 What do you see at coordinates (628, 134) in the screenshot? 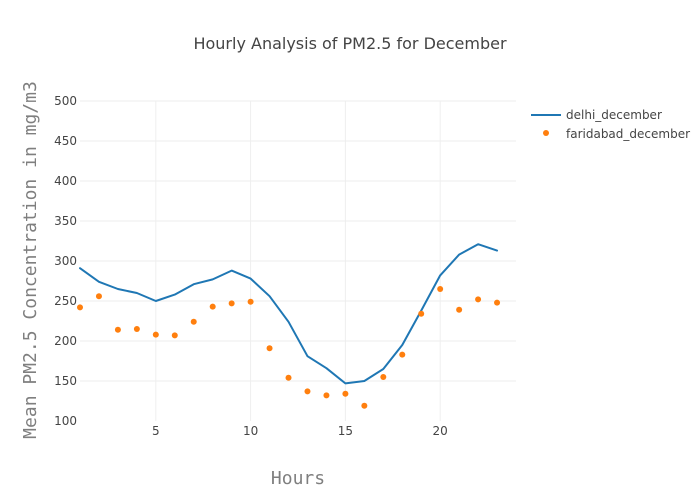
I see `legend-label-faridabad: faridabad_december` at bounding box center [628, 134].